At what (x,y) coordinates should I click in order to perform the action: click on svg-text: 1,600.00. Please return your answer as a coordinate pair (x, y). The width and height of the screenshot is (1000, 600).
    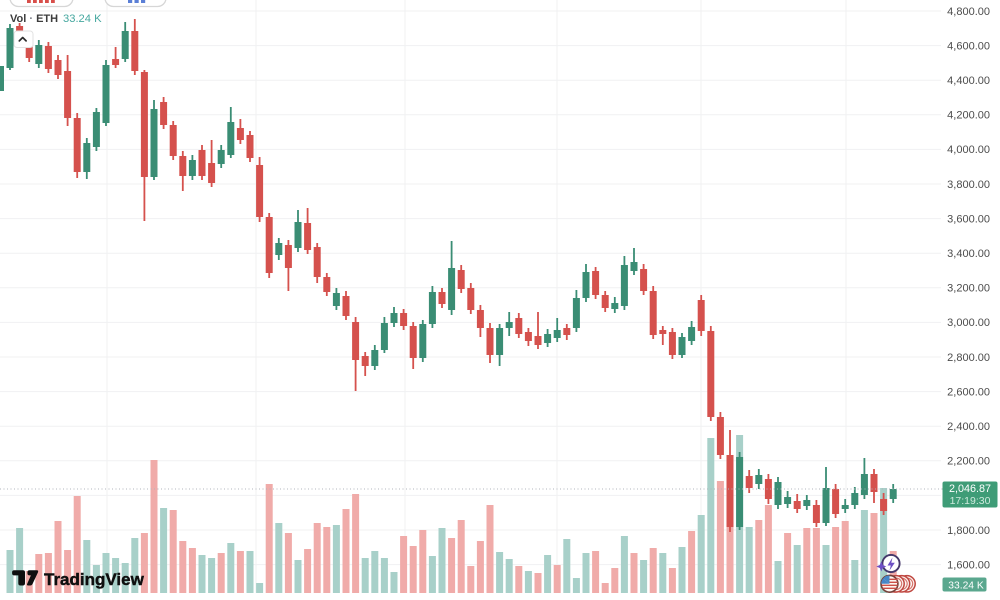
    Looking at the image, I should click on (968, 565).